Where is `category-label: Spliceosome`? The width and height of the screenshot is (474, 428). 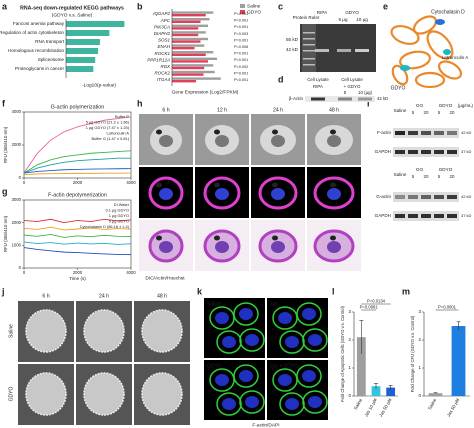
category-label: Spliceosome is located at coordinates (51, 59).